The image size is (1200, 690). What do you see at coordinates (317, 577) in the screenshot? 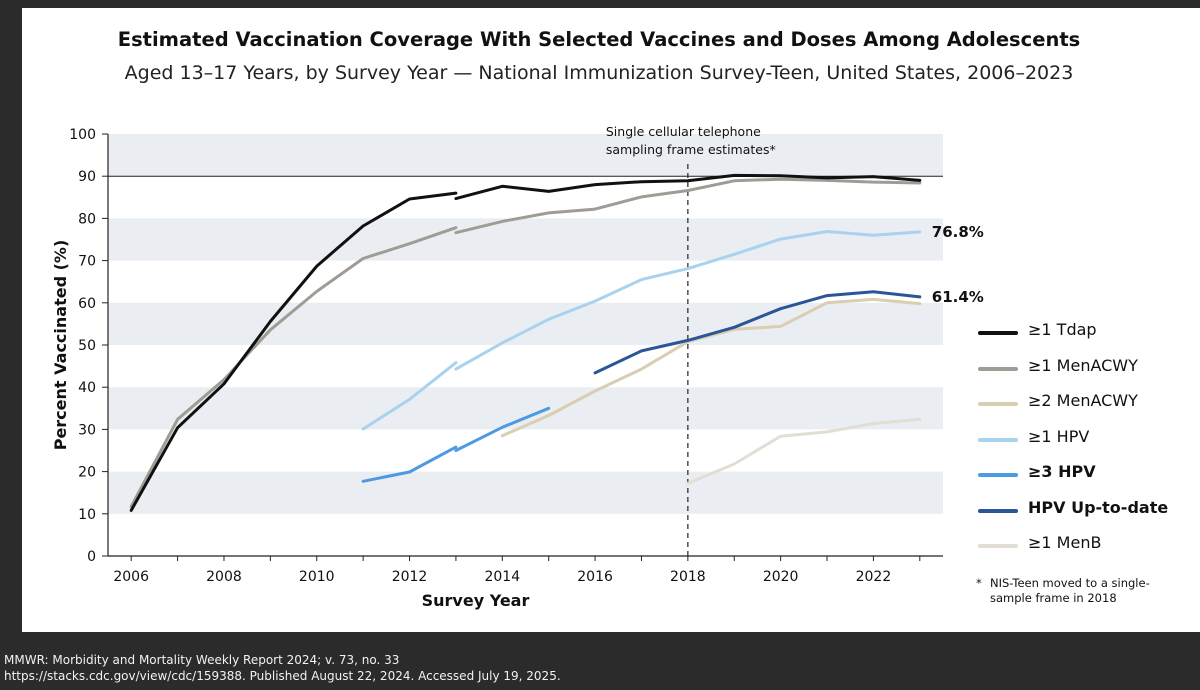
I see `x-tick-label: 2010` at bounding box center [317, 577].